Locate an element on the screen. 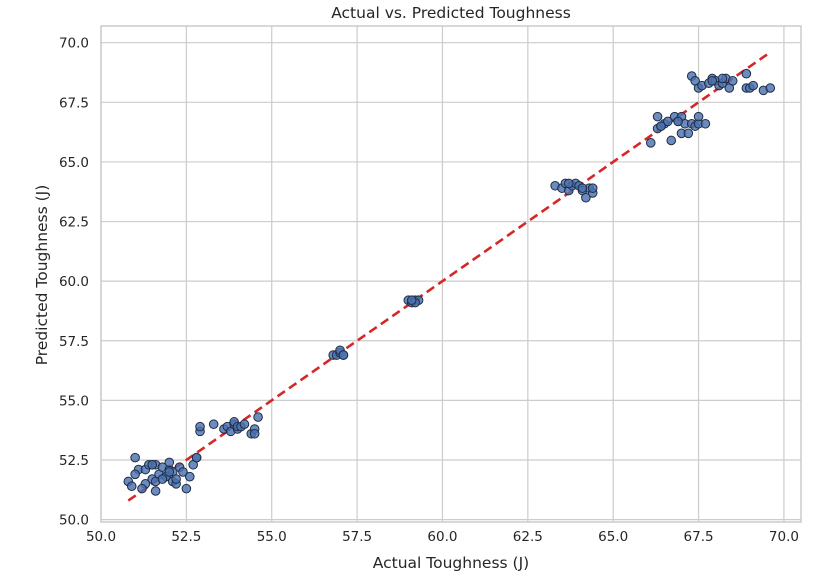 This screenshot has width=829, height=583. y-tick-labels: 50.0 52.5 55.0 57.5 60.0 62.5 65.0 67.5 70.0 is located at coordinates (74, 282).